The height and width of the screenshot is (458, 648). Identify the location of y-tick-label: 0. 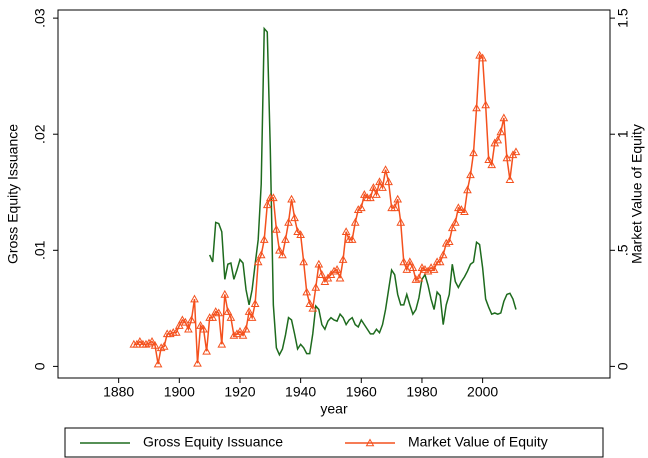
(40, 366).